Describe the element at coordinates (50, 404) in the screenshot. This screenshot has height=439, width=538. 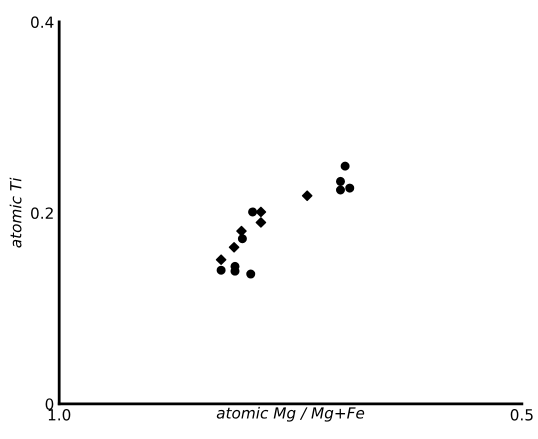
I see `y-tick-label: 0` at that location.